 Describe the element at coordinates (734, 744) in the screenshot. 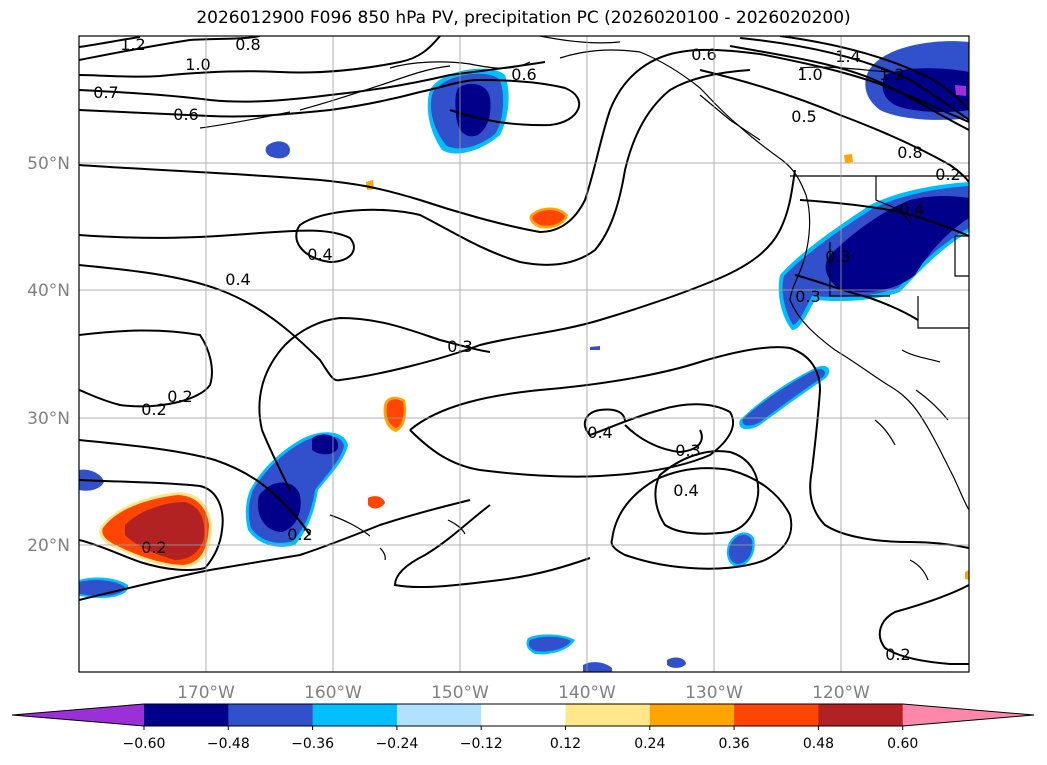

I see `colorbar-tick-label: 0.36` at that location.